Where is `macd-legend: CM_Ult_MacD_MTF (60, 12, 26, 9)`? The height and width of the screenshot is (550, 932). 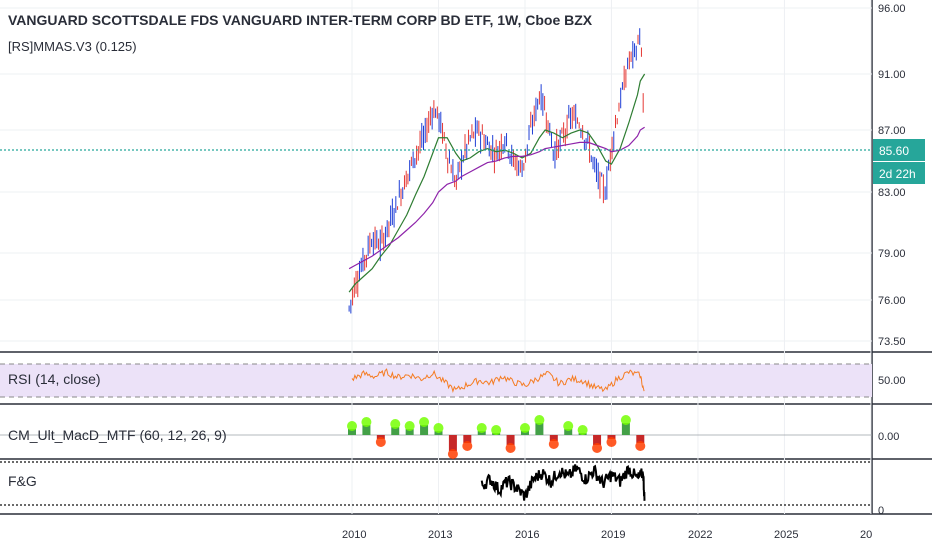
macd-legend: CM_Ult_MacD_MTF (60, 12, 26, 9) is located at coordinates (117, 435).